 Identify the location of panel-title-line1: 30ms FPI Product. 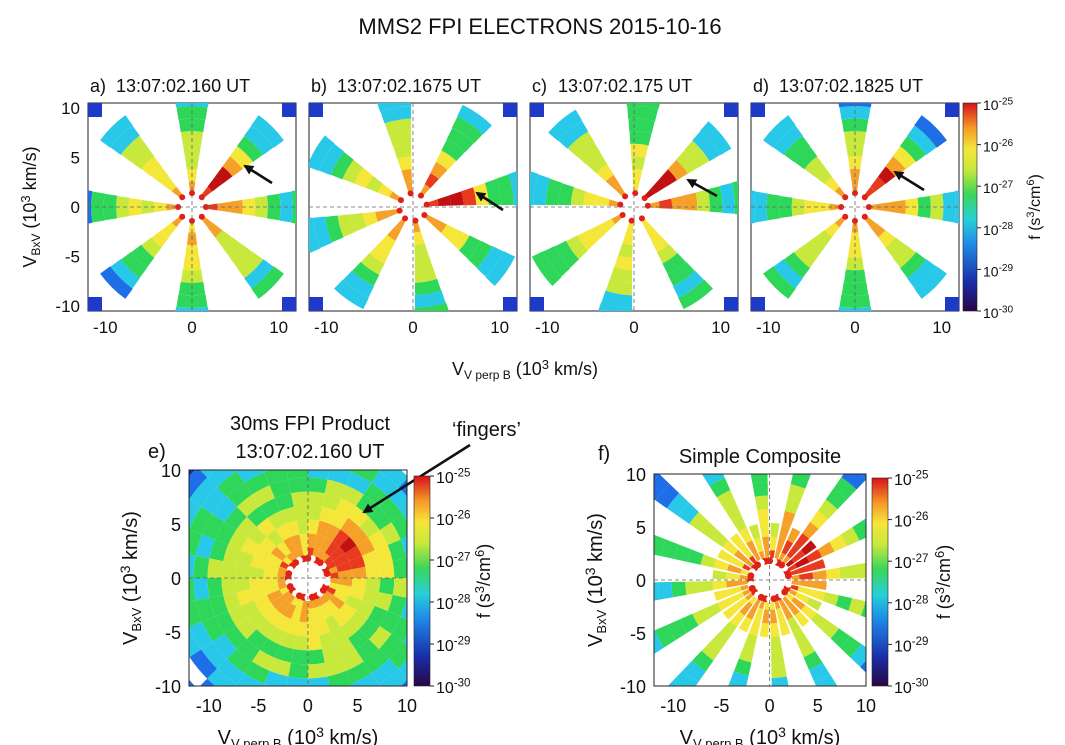
(310, 424).